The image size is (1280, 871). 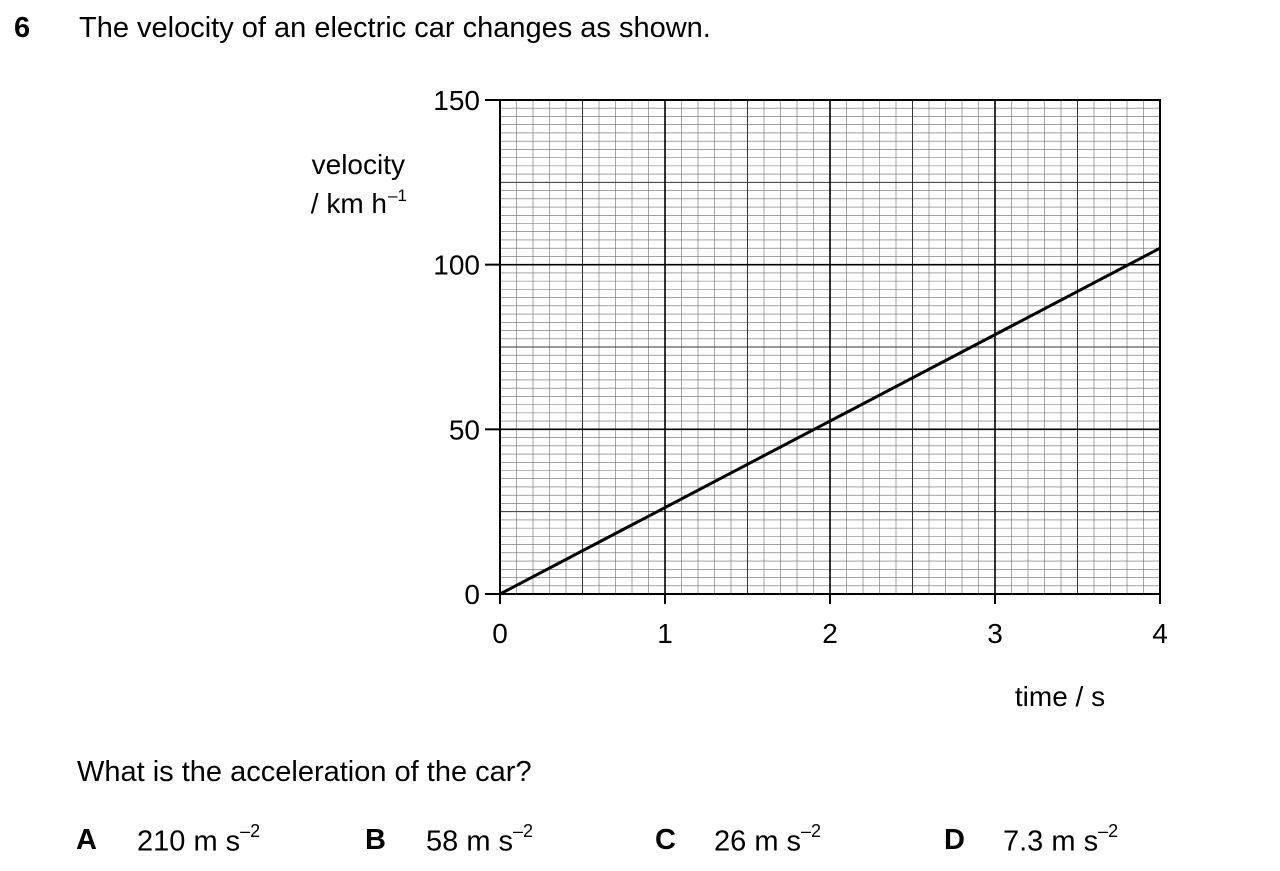 I want to click on y-tick-label: 50, so click(x=464, y=429).